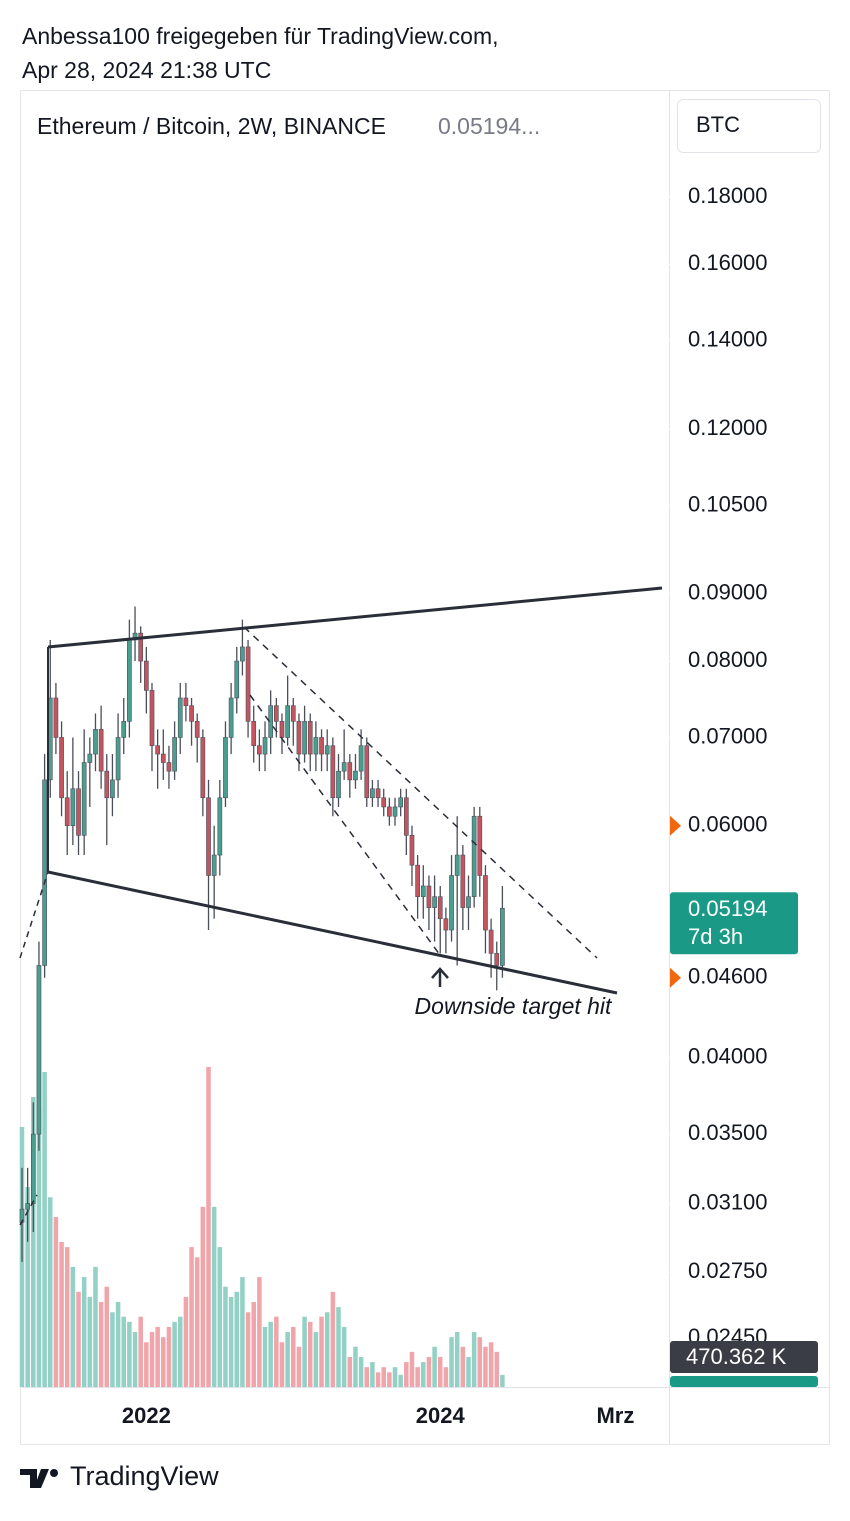 This screenshot has width=850, height=1521. What do you see at coordinates (718, 124) in the screenshot?
I see `currency: BTC` at bounding box center [718, 124].